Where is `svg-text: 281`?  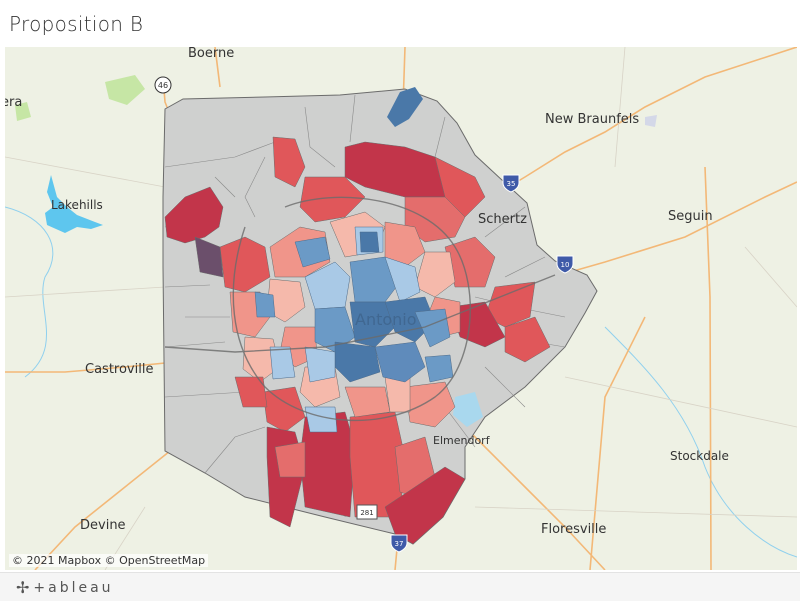 svg-text: 281 is located at coordinates (366, 513).